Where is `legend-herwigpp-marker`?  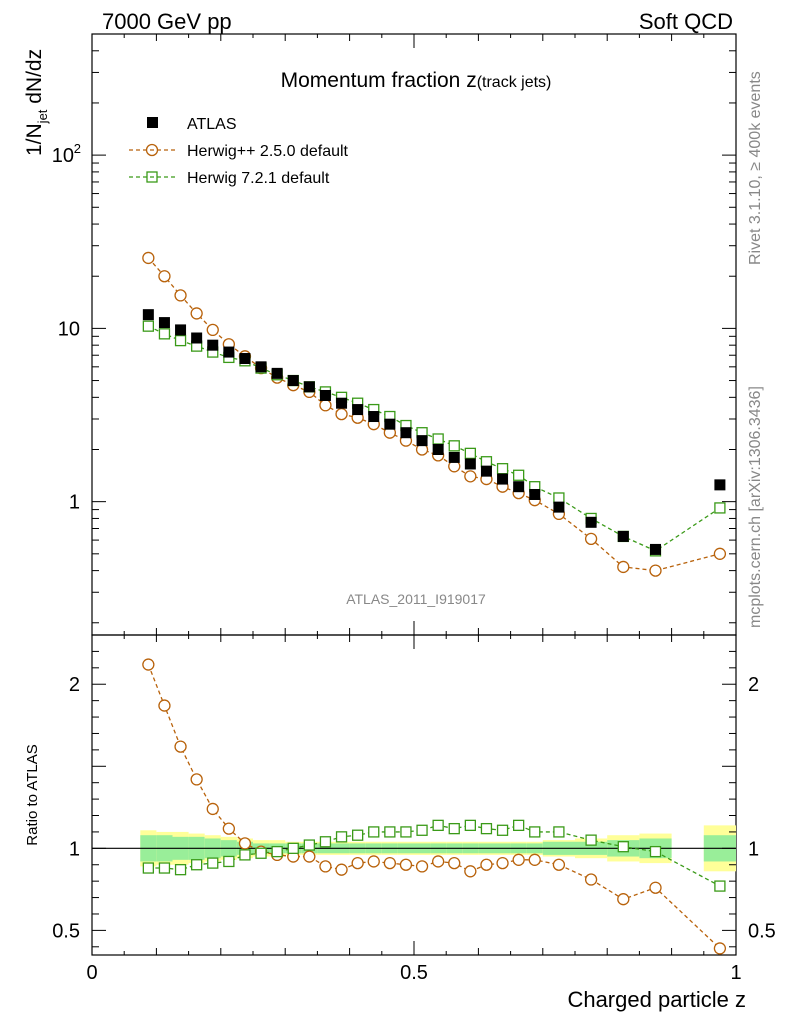
legend-herwigpp-marker is located at coordinates (152, 150).